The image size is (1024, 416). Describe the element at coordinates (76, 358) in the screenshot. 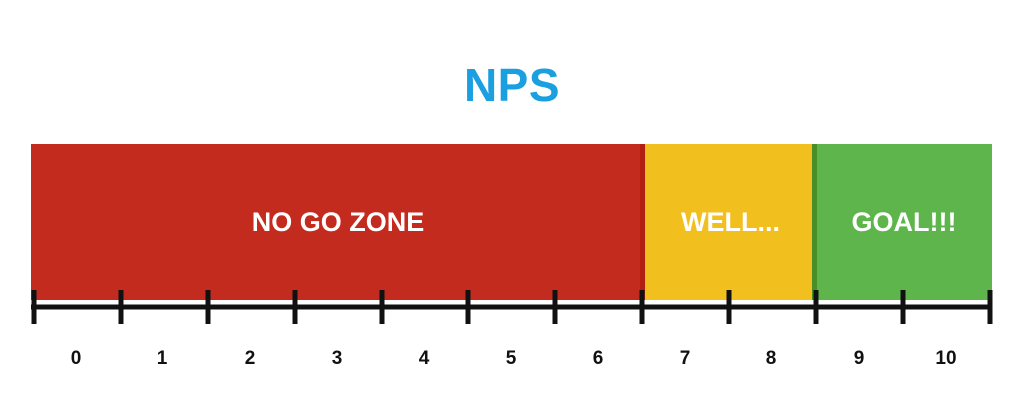

I see `scale-tick-label: 0` at that location.